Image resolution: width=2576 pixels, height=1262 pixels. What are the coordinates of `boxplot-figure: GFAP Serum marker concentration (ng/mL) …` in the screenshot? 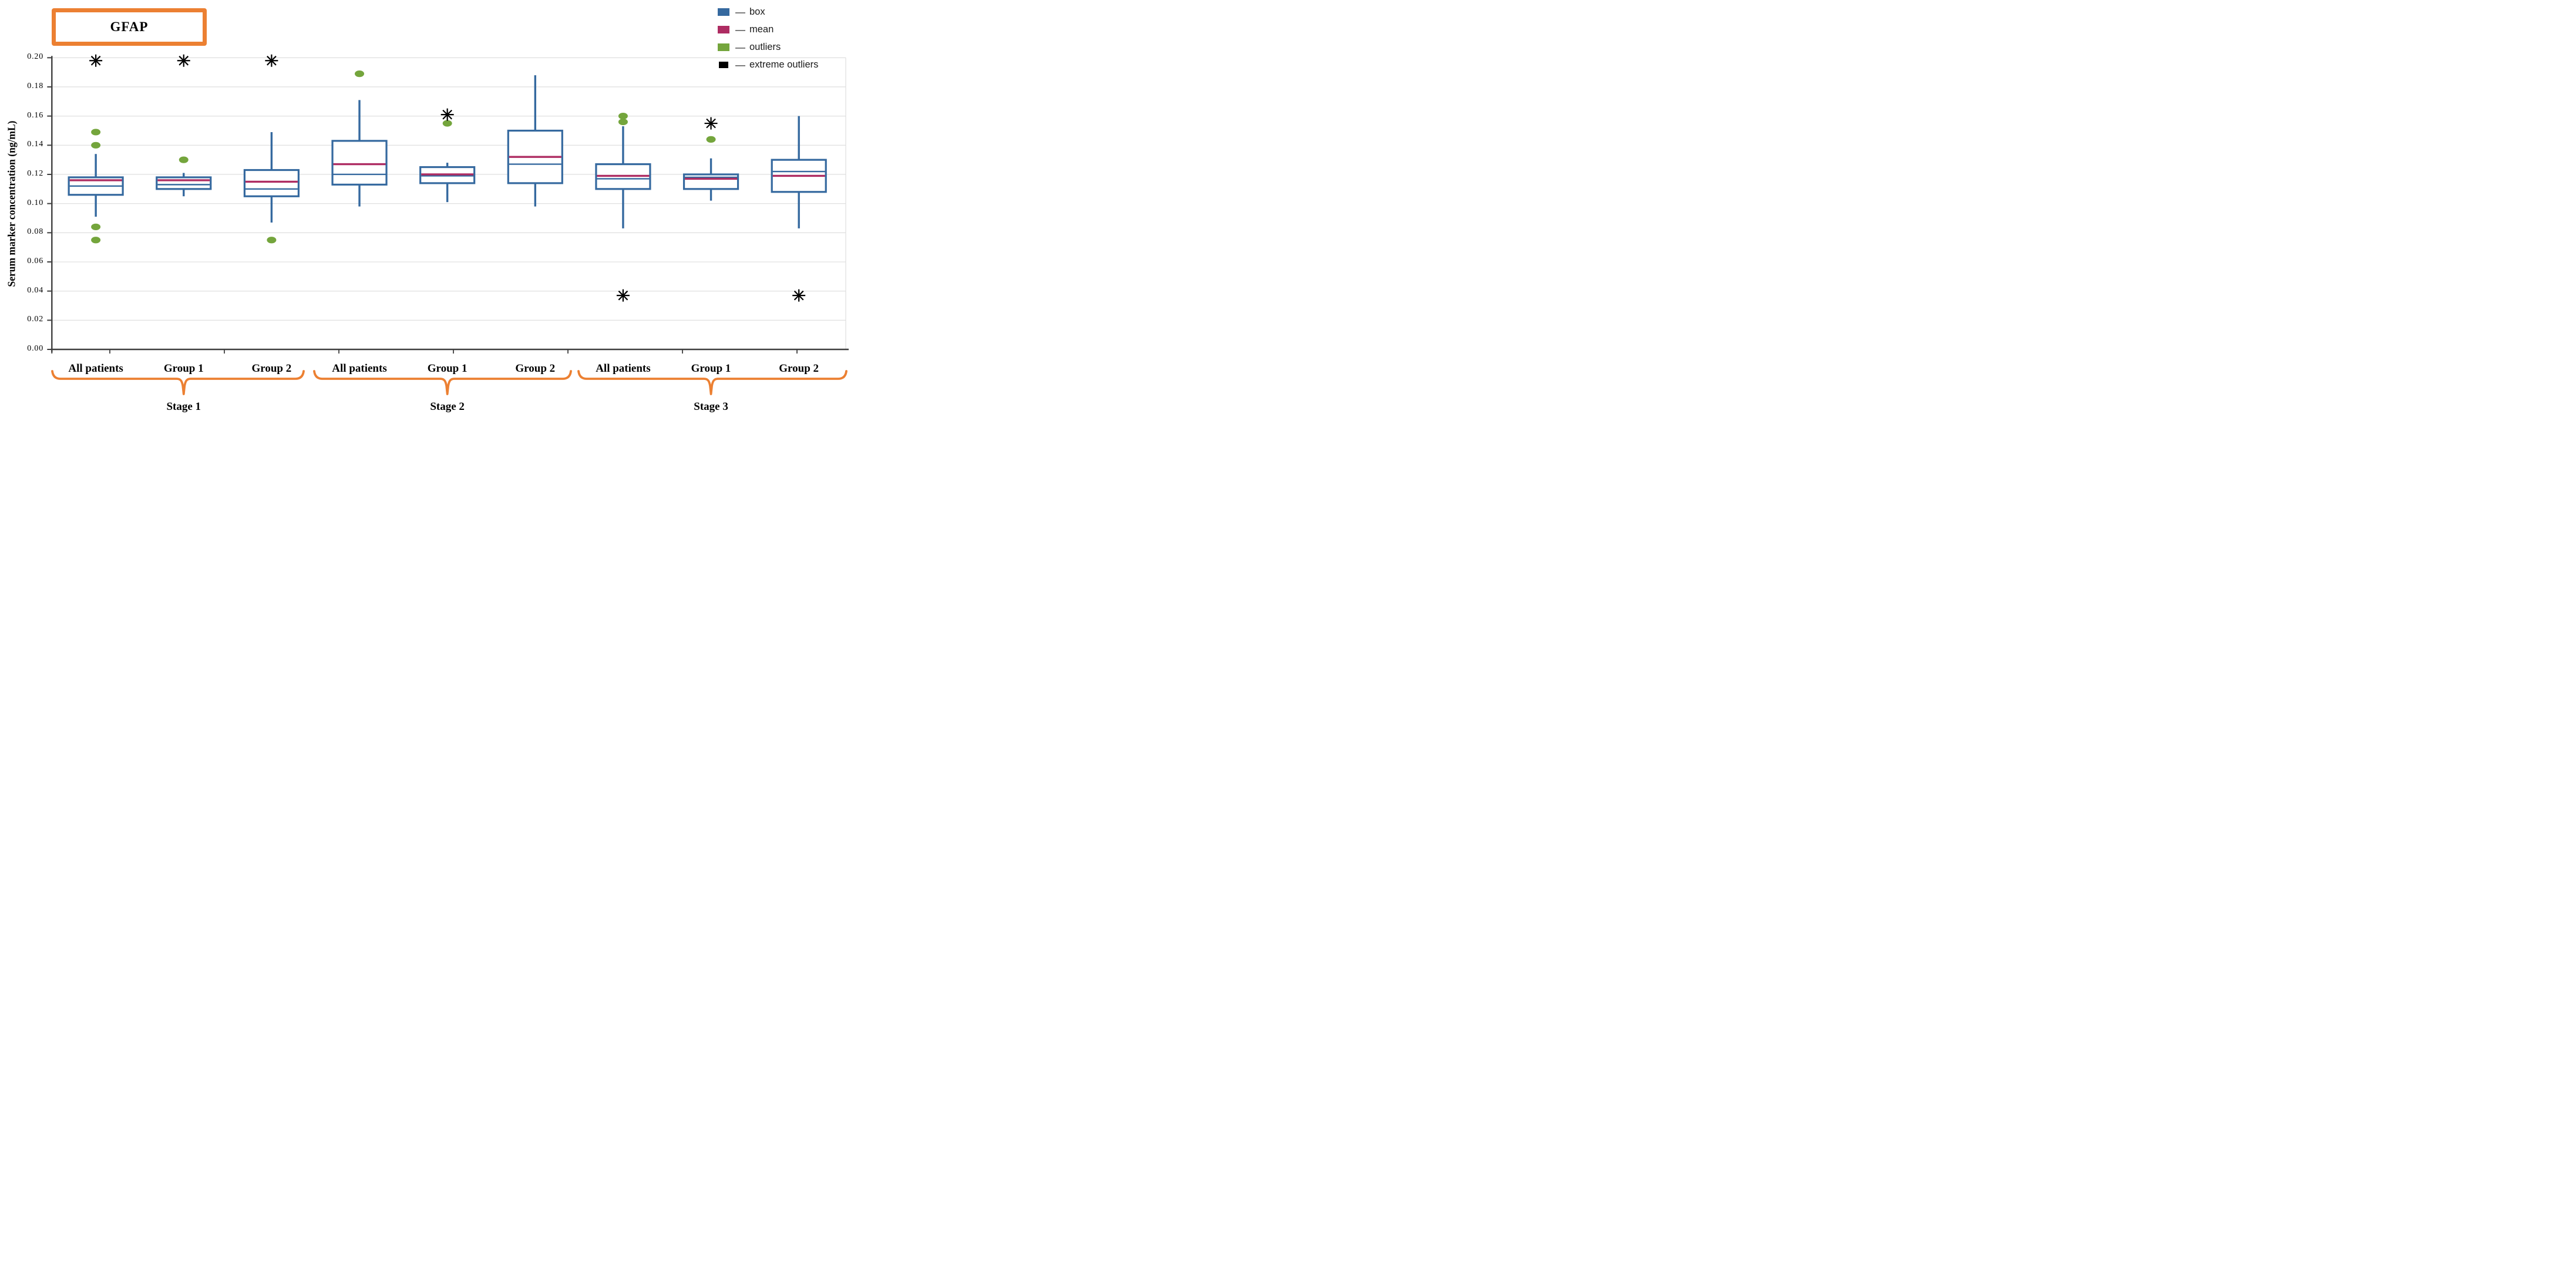 It's located at (429, 210).